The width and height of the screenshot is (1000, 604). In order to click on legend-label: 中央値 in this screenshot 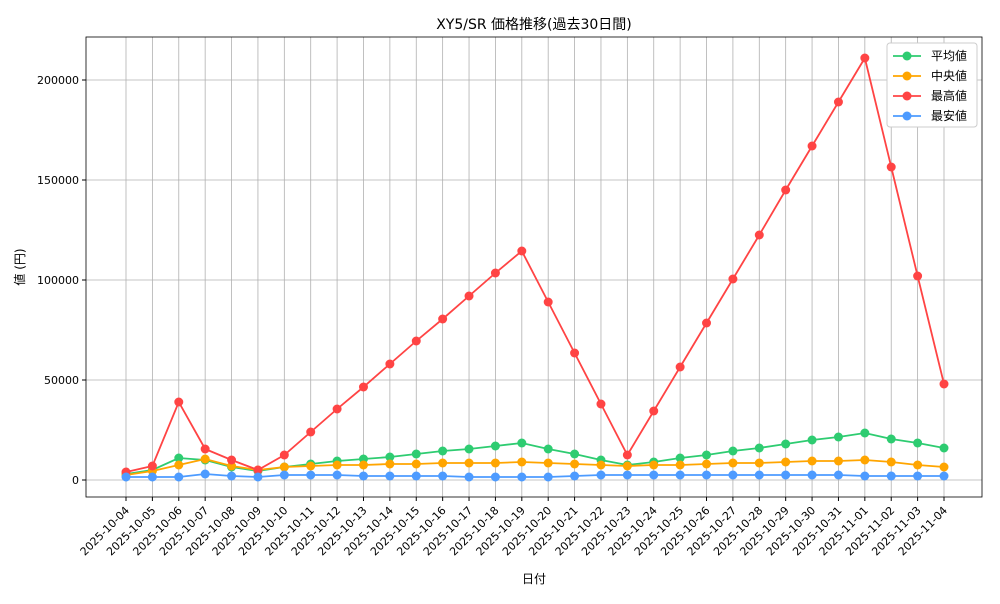, I will do `click(949, 75)`.